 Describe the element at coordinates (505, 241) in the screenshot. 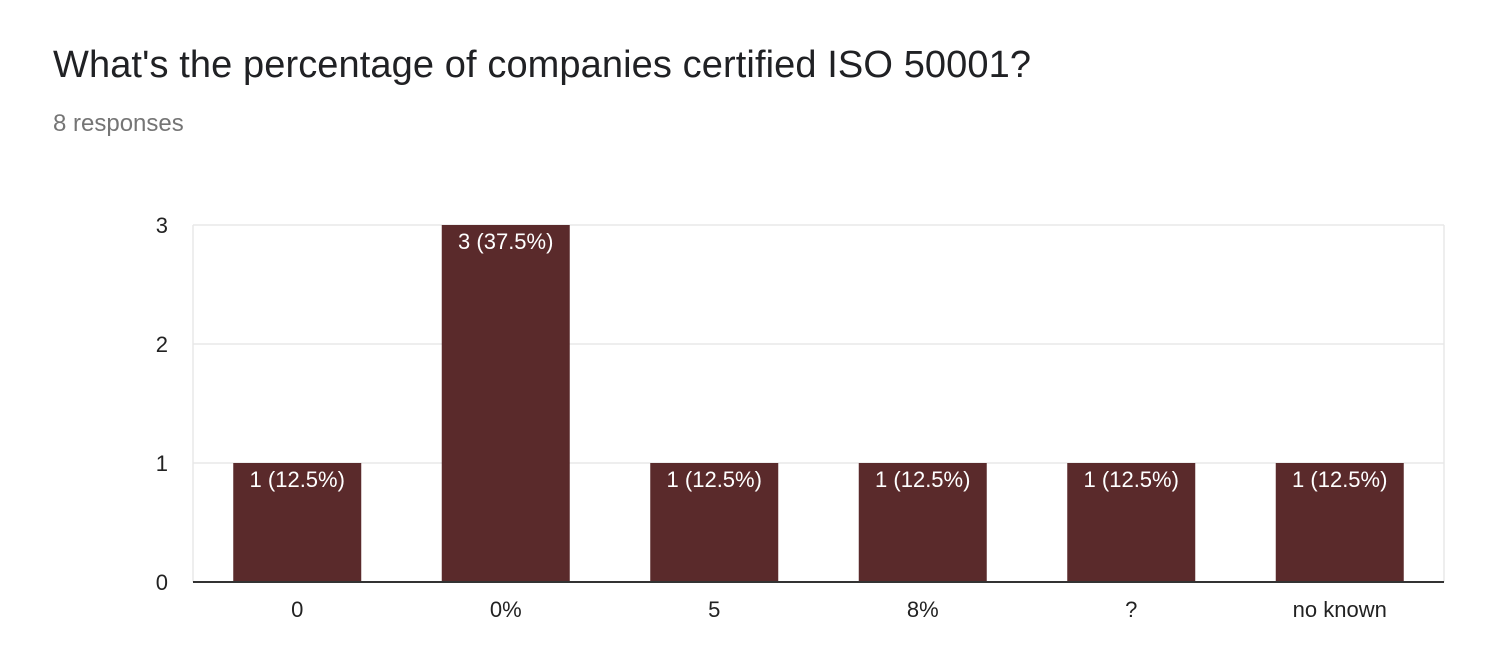

I see `bar-data-label: 3 (37.5%)` at that location.